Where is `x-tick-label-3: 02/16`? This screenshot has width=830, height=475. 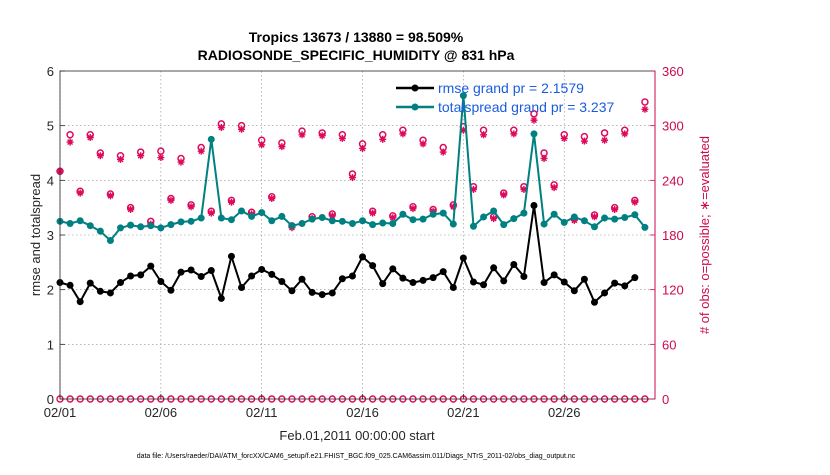 x-tick-label-3: 02/16 is located at coordinates (362, 412).